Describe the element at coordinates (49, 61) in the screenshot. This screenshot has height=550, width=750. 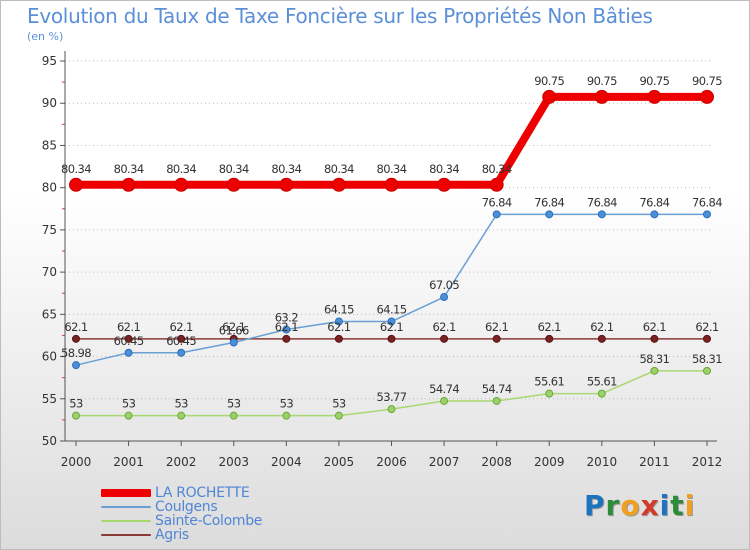
I see `y-tick-label: 95` at that location.